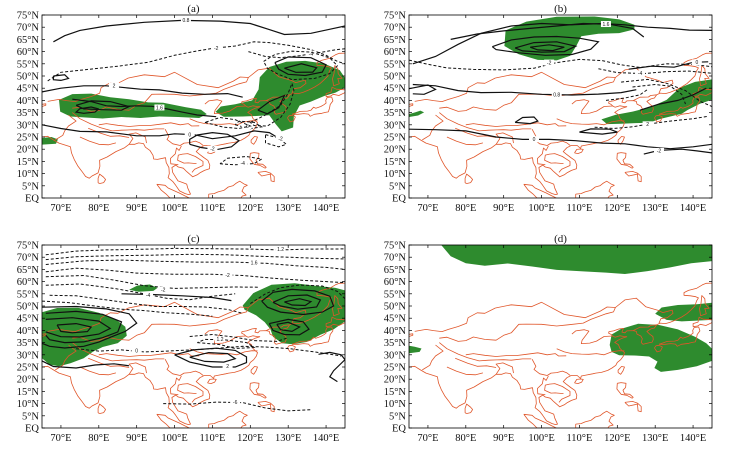 The height and width of the screenshot is (452, 730). I want to click on lon-label: 120°E, so click(617, 438).